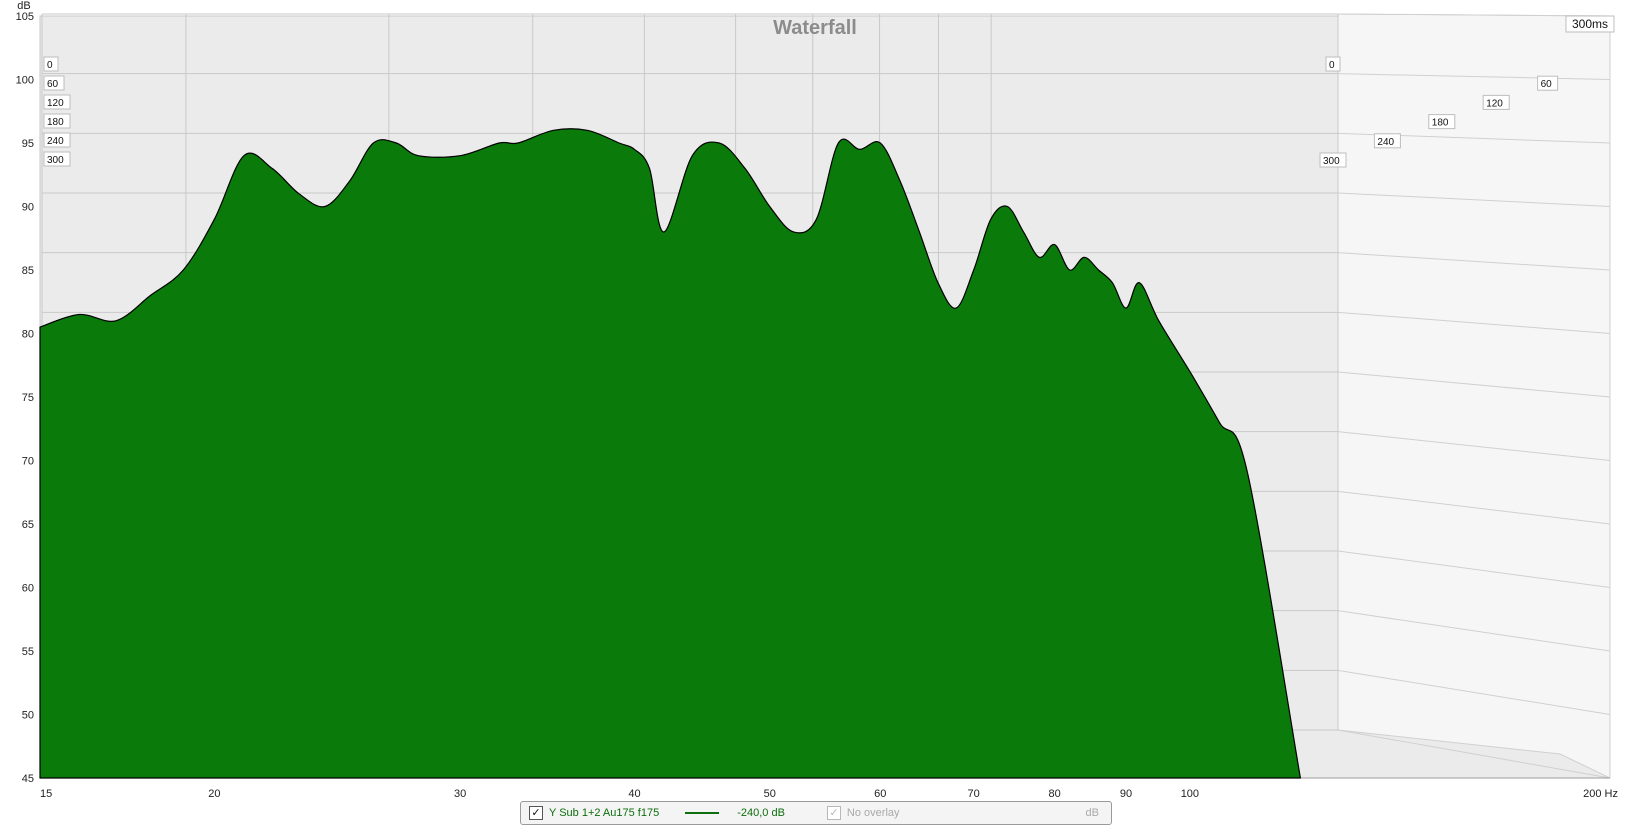 The height and width of the screenshot is (829, 1632). I want to click on time-label-right: 240, so click(1385, 142).